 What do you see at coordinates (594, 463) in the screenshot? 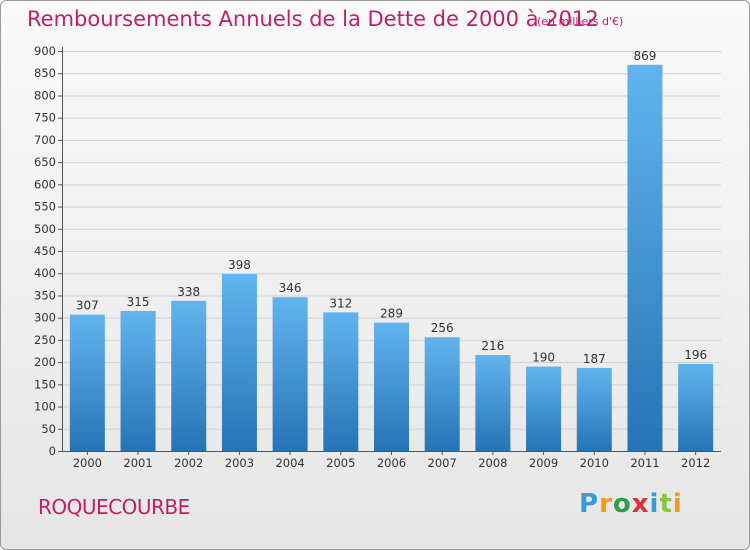
I see `x-tick-label: 2010` at bounding box center [594, 463].